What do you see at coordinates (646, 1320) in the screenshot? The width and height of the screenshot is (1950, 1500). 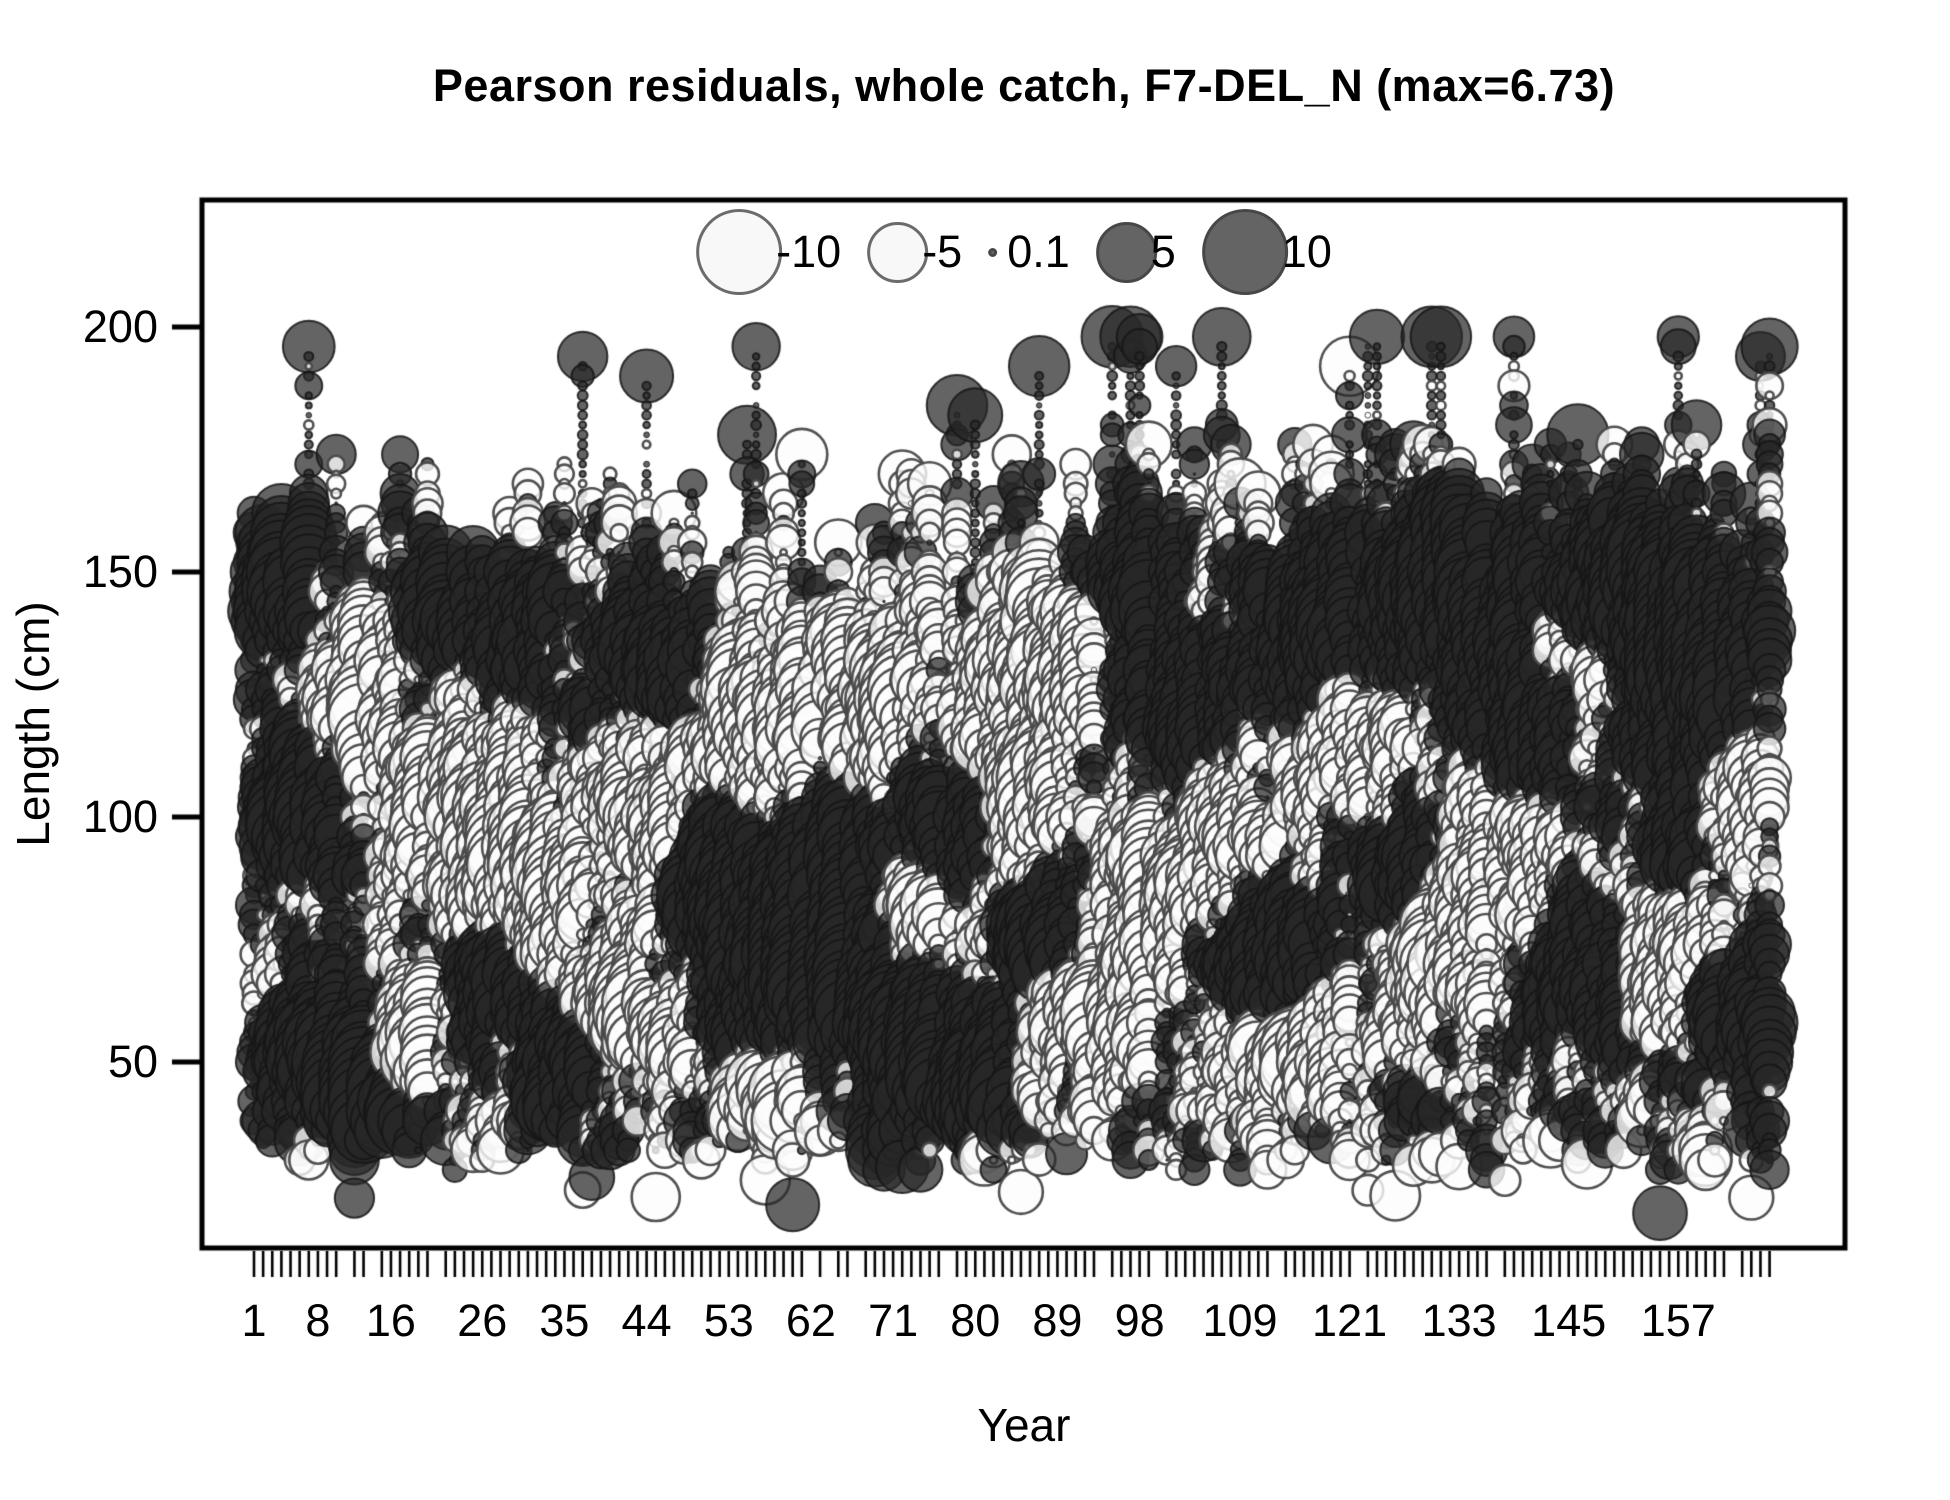 I see `x-tick-label: 44` at bounding box center [646, 1320].